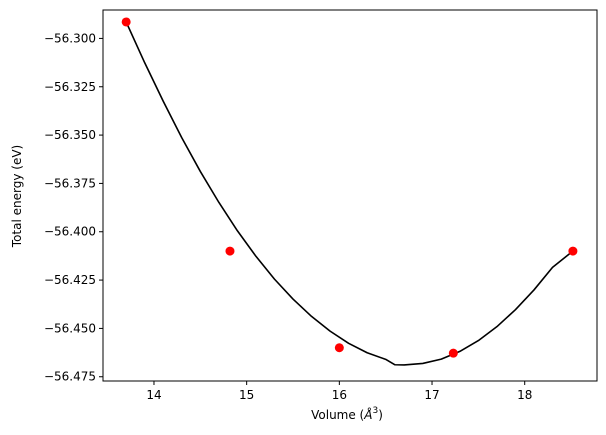 The width and height of the screenshot is (606, 435). I want to click on y-tick-label: −56.400, so click(70, 232).